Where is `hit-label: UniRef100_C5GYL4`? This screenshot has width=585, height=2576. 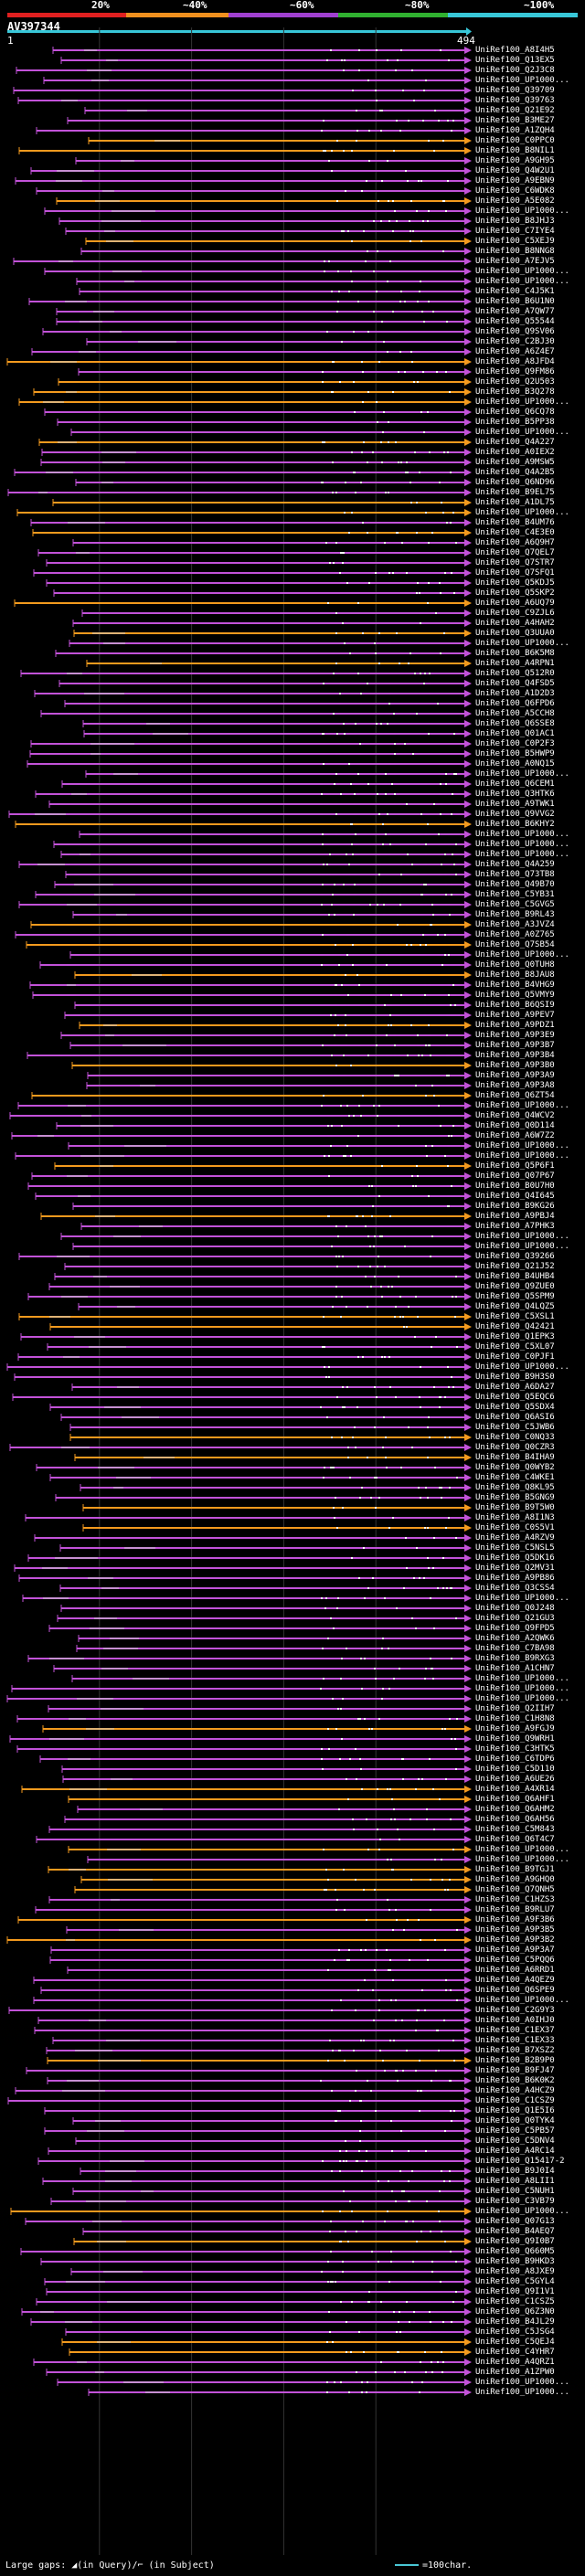
hit-label: UniRef100_C5GYL4 is located at coordinates (515, 2281).